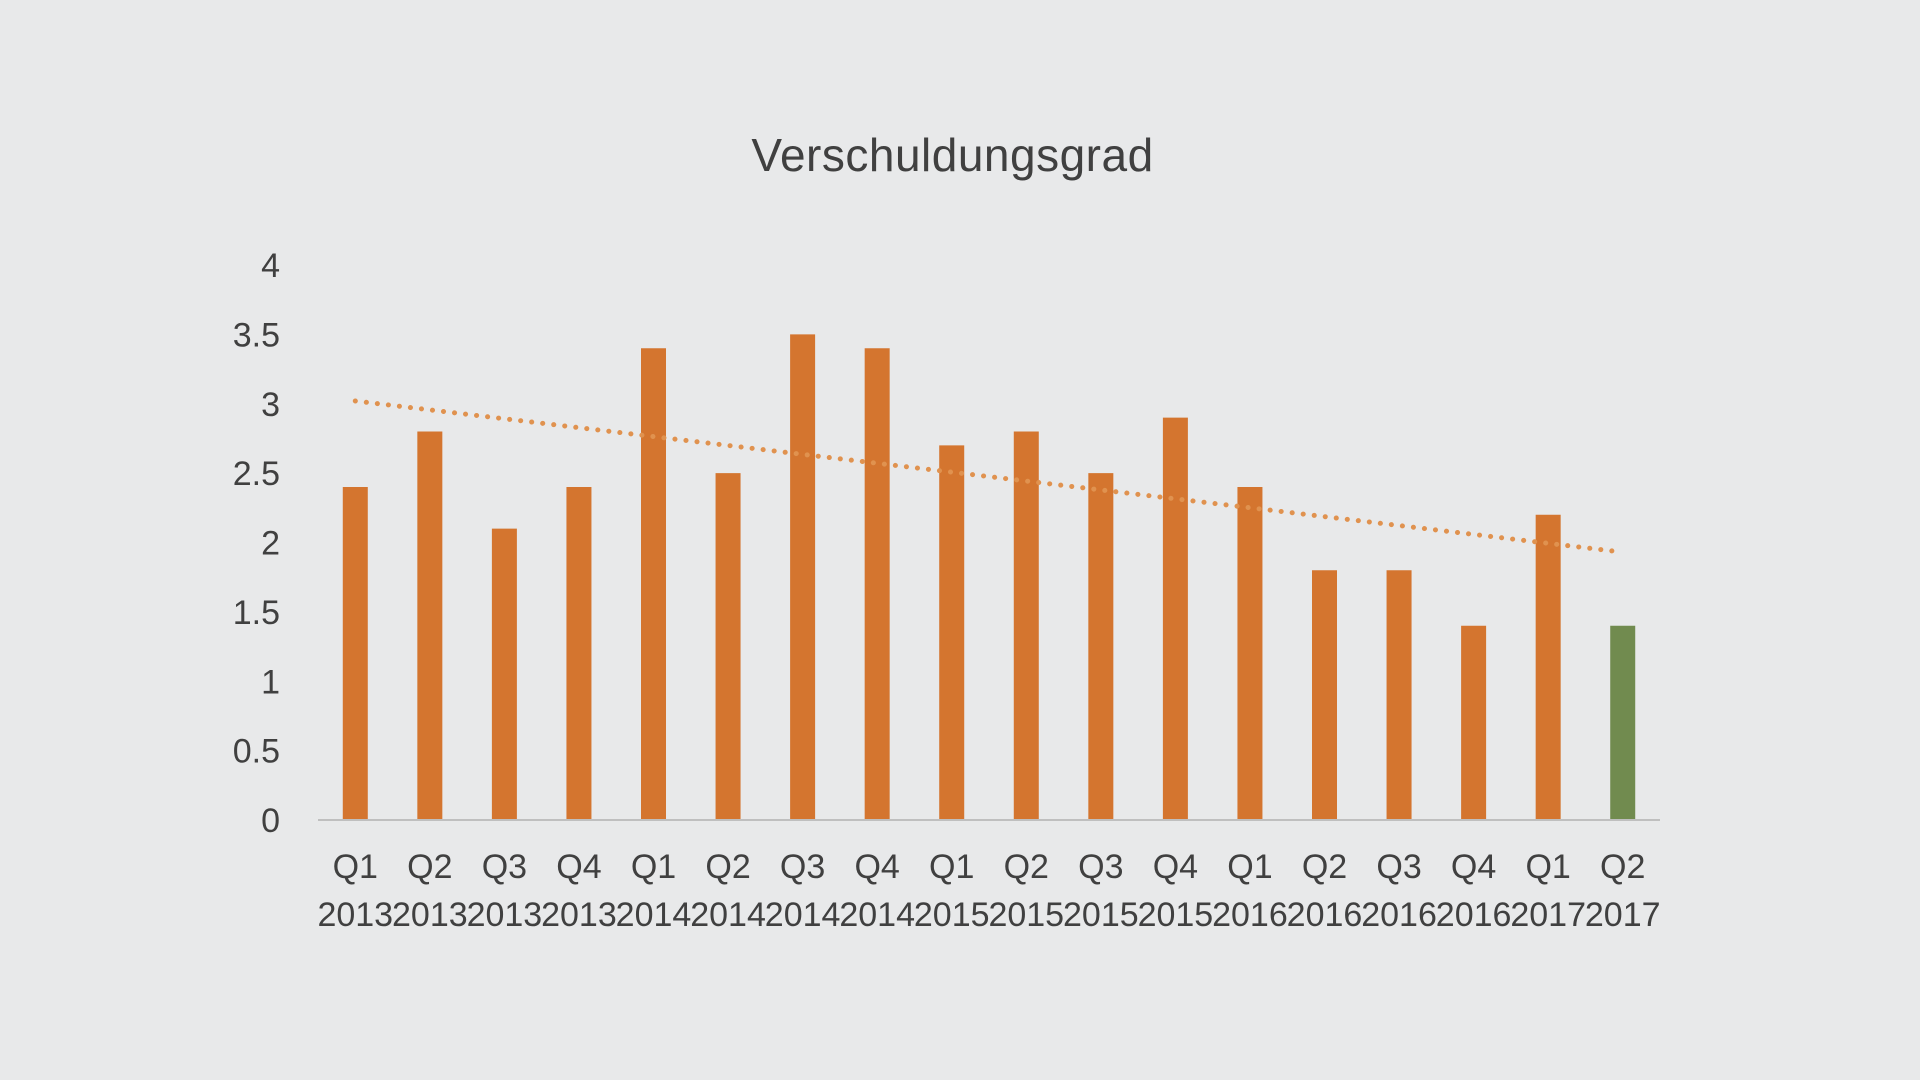 The image size is (1920, 1080). What do you see at coordinates (256, 335) in the screenshot?
I see `y-tick-label: 3.5` at bounding box center [256, 335].